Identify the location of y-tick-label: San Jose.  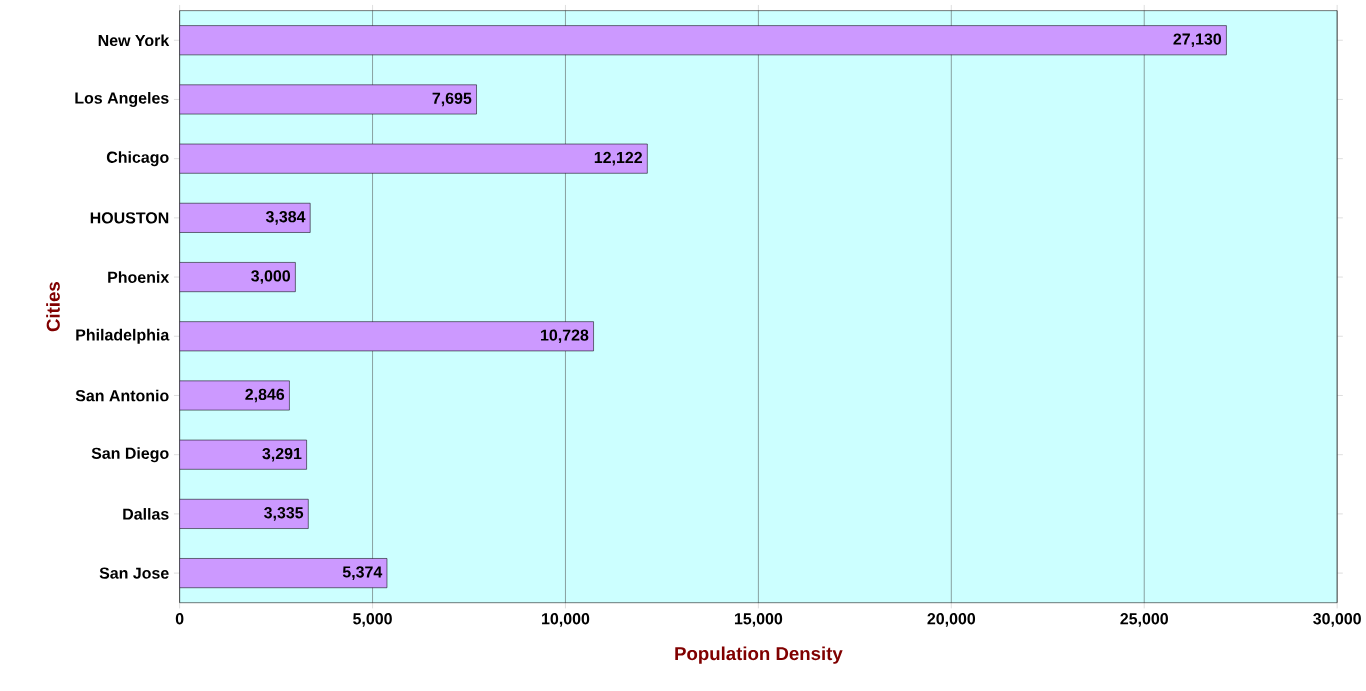
(134, 573).